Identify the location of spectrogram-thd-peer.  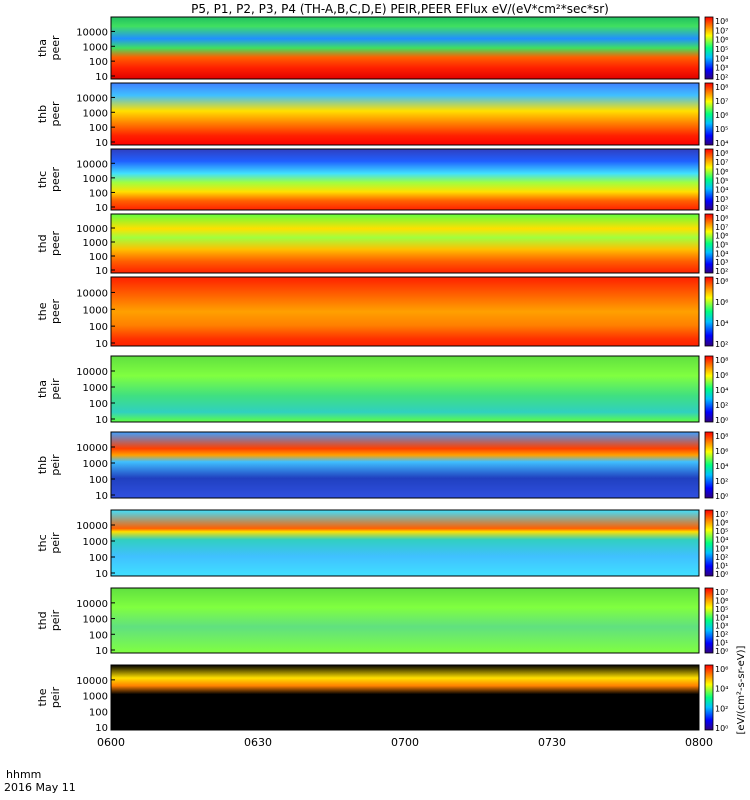
(405, 243).